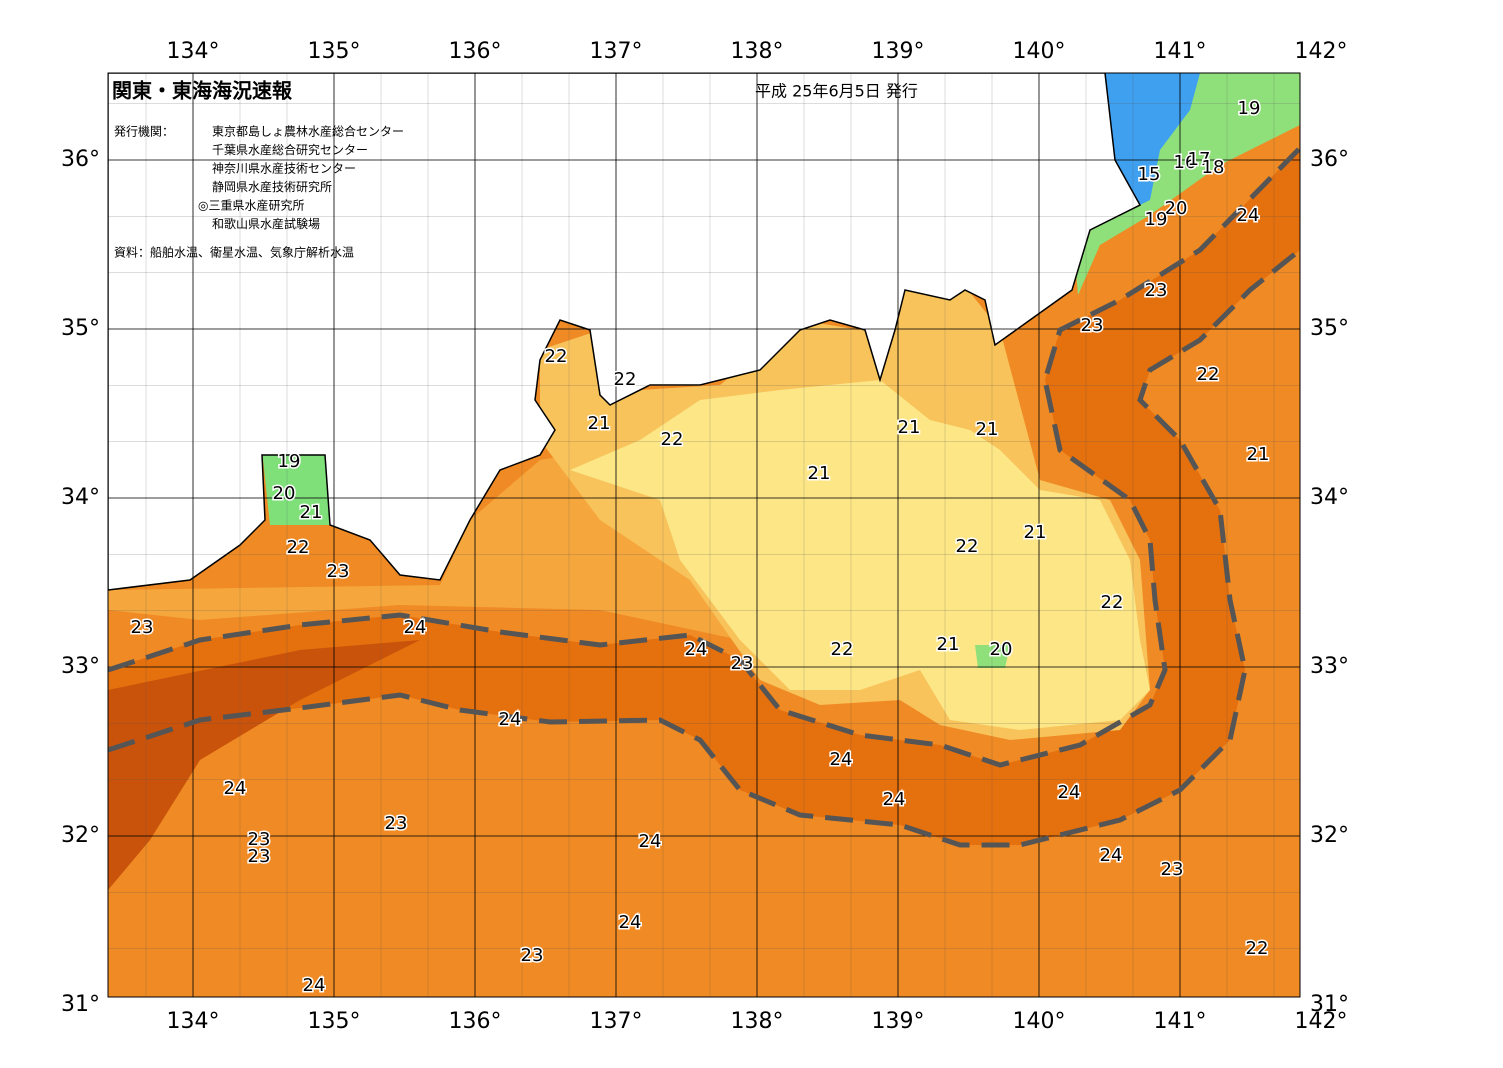 This screenshot has width=1503, height=1068. What do you see at coordinates (1329, 328) in the screenshot?
I see `lat-label-right: 35°` at bounding box center [1329, 328].